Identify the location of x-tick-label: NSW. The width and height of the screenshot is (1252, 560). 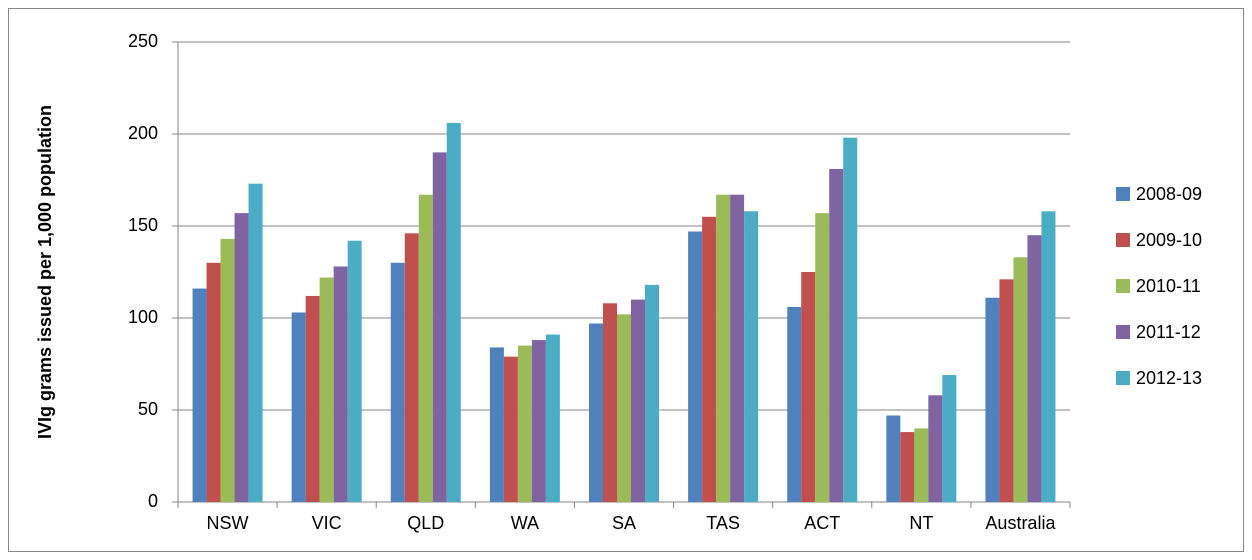
(228, 523).